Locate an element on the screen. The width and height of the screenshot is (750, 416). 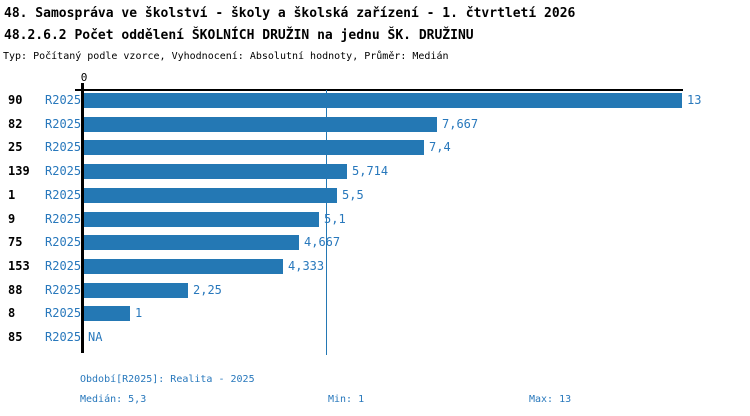
row-category-label: 75 is located at coordinates (15, 242).